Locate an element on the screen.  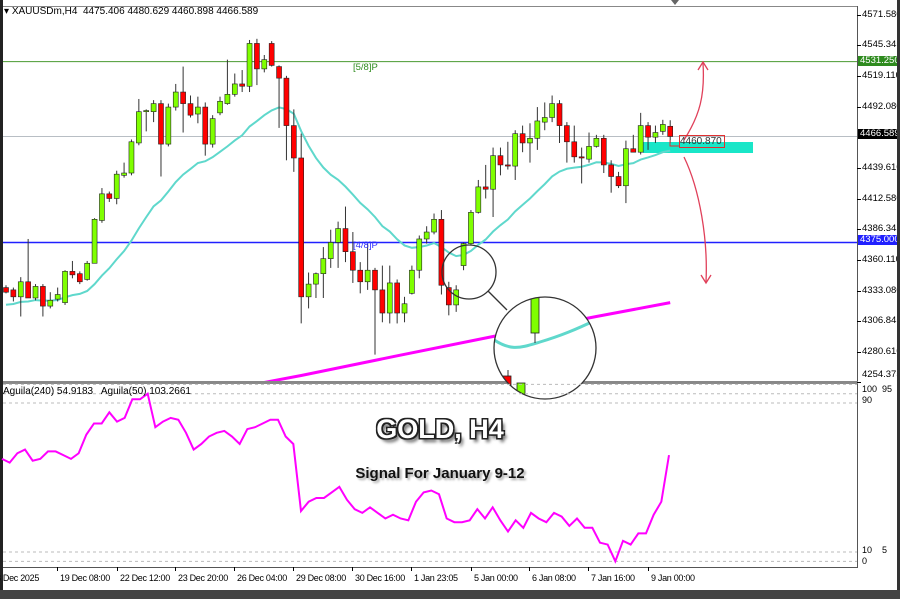
arrow-up-head-icon is located at coordinates (703, 65).